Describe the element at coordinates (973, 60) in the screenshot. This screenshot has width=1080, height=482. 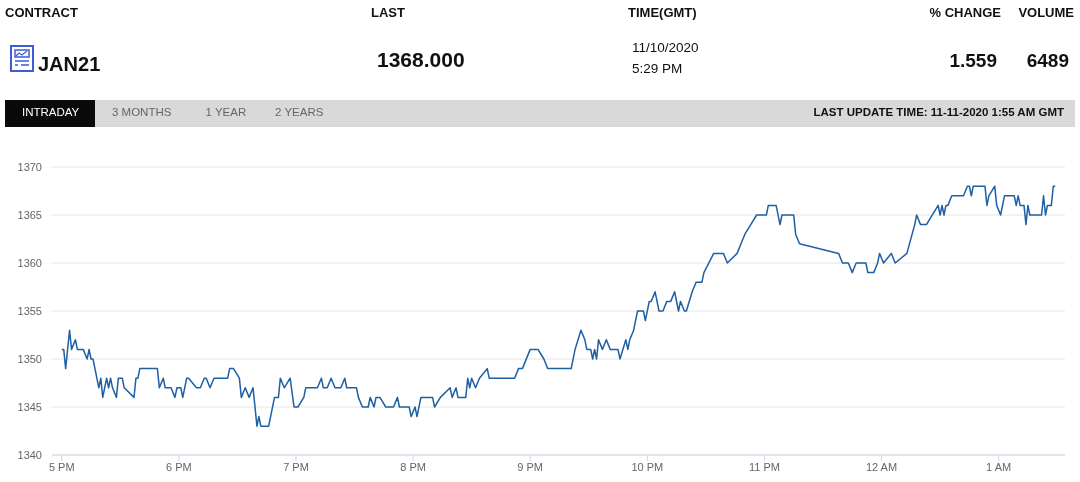
I see `text: 1.559` at that location.